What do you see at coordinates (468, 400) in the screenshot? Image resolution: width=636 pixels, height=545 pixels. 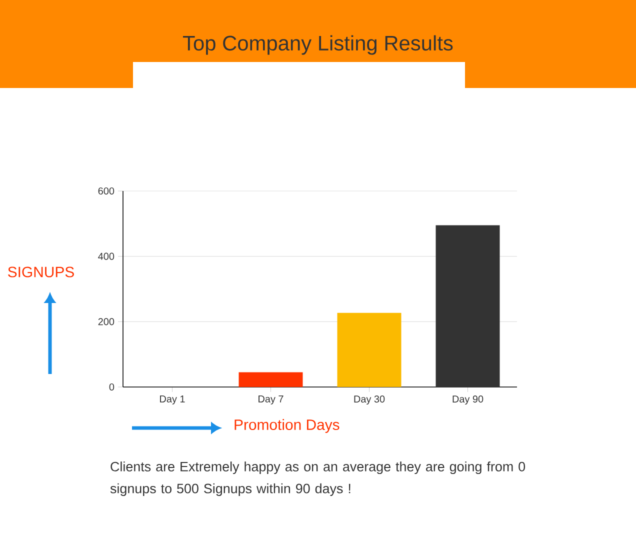 I see `x-tick-label: Day 90` at bounding box center [468, 400].